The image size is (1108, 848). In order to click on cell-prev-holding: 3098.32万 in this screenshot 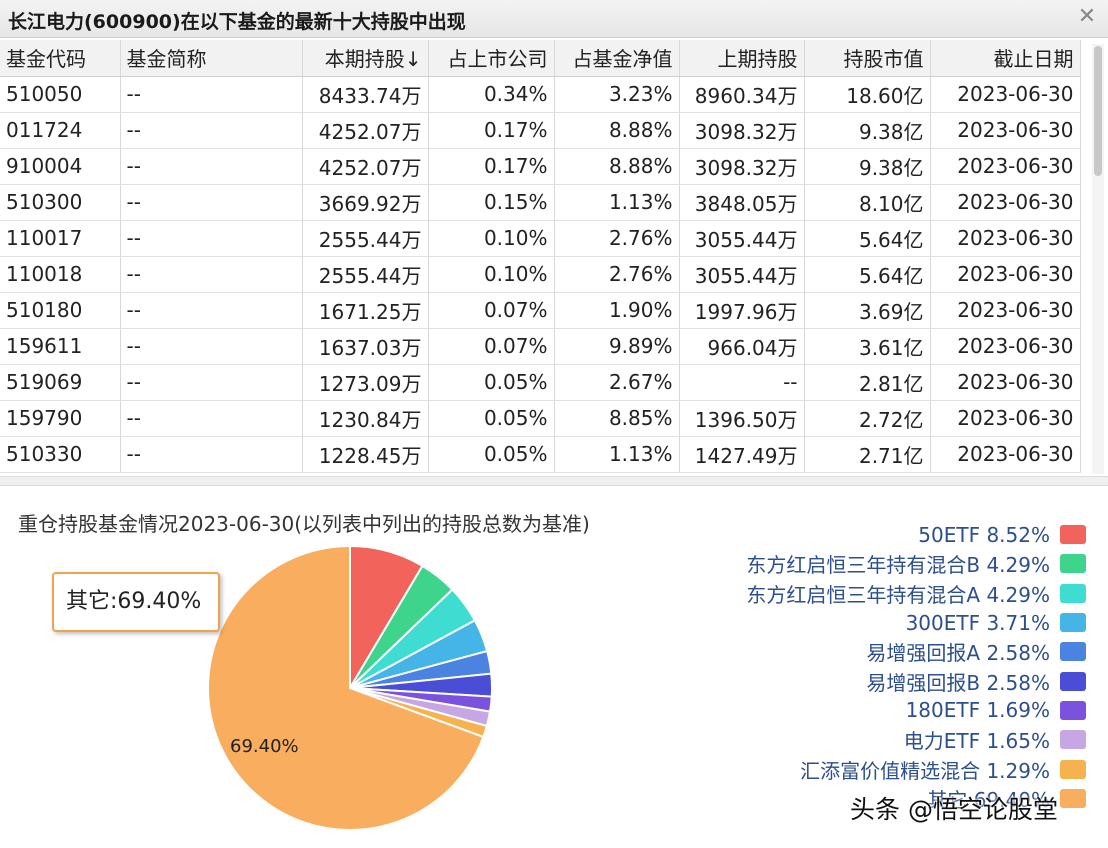, I will do `click(742, 166)`.